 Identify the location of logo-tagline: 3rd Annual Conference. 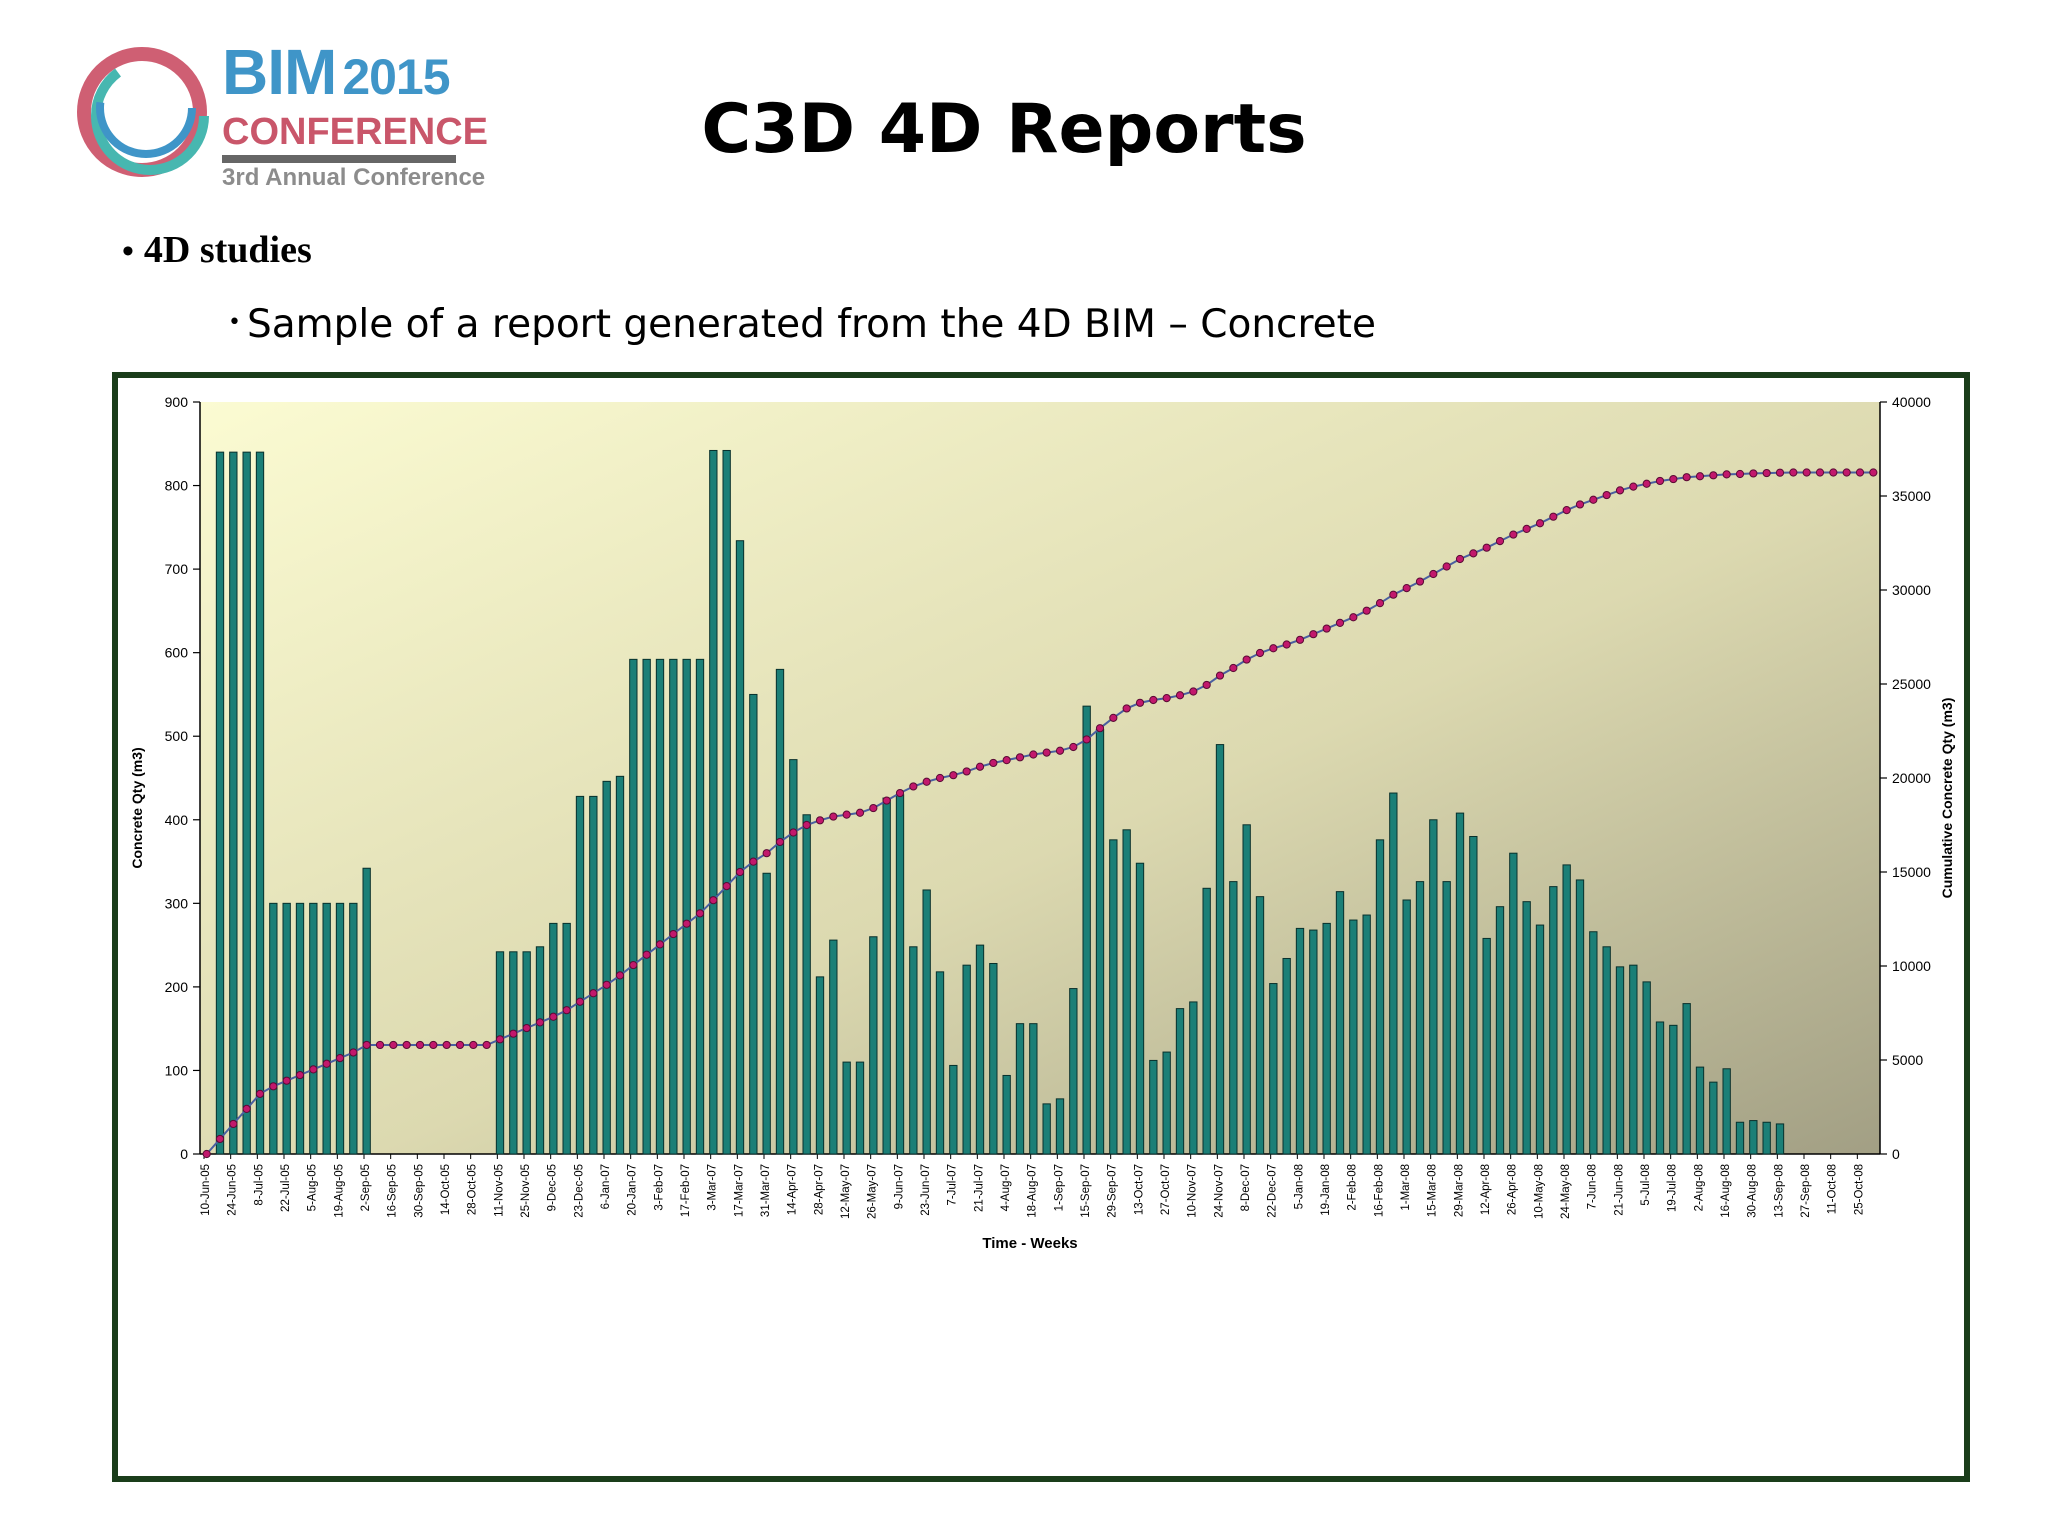
(354, 177).